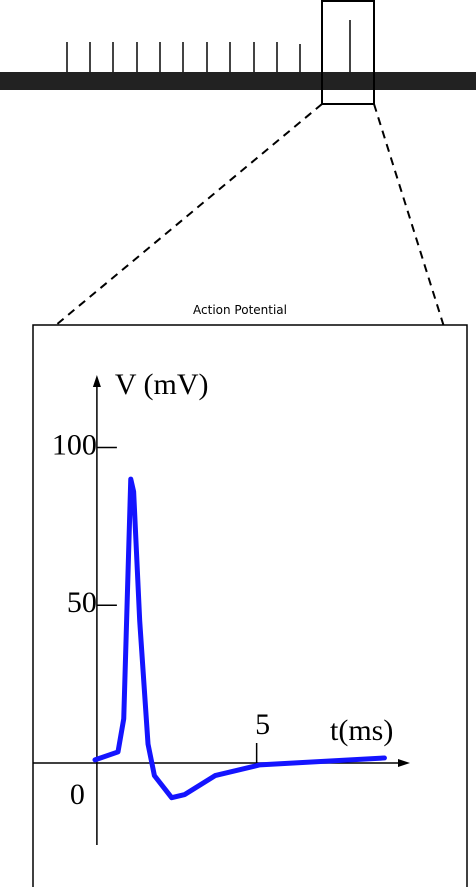 This screenshot has height=887, width=476. I want to click on y-axis-label: V (mV), so click(162, 384).